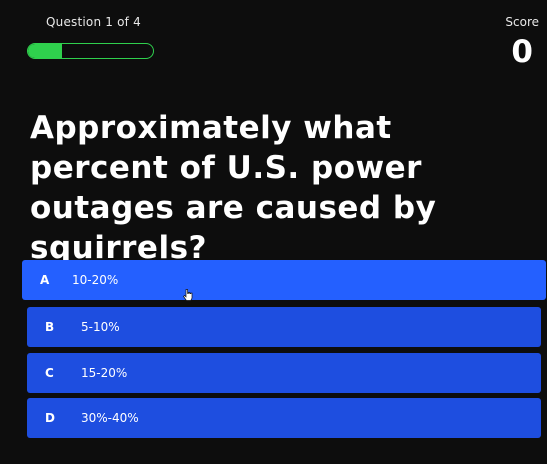 The image size is (547, 464). I want to click on answer-letter: D, so click(50, 418).